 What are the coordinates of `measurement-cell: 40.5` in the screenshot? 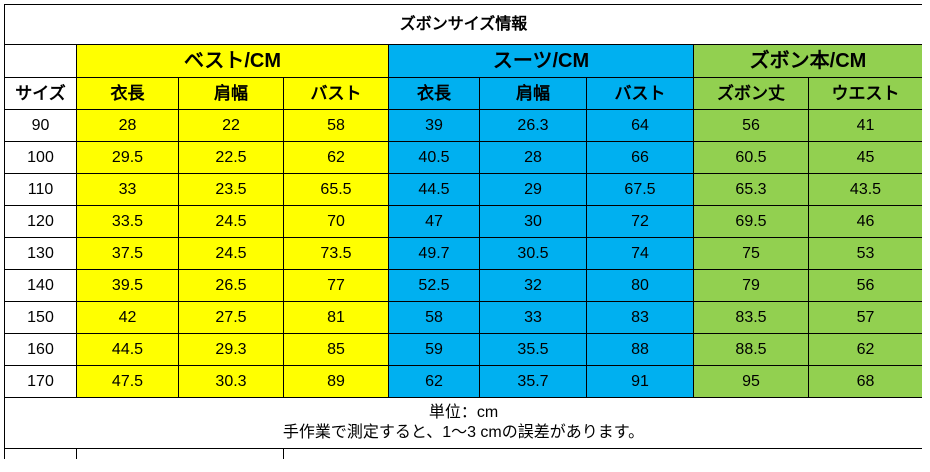 It's located at (434, 157).